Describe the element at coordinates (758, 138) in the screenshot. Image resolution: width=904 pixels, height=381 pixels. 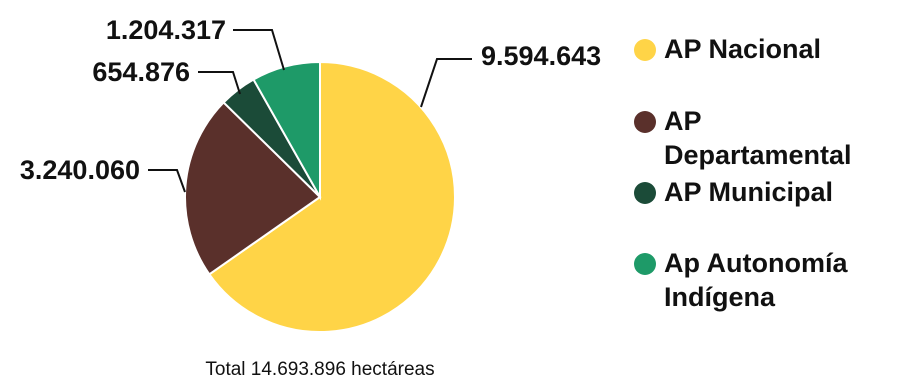
I see `legend-label-departamental: AP Departamental` at that location.